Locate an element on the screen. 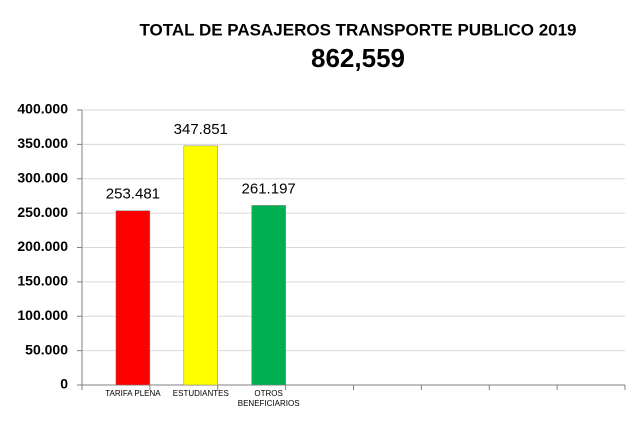 The height and width of the screenshot is (444, 640). x-tick-label: ESTUDIANTES is located at coordinates (200, 393).